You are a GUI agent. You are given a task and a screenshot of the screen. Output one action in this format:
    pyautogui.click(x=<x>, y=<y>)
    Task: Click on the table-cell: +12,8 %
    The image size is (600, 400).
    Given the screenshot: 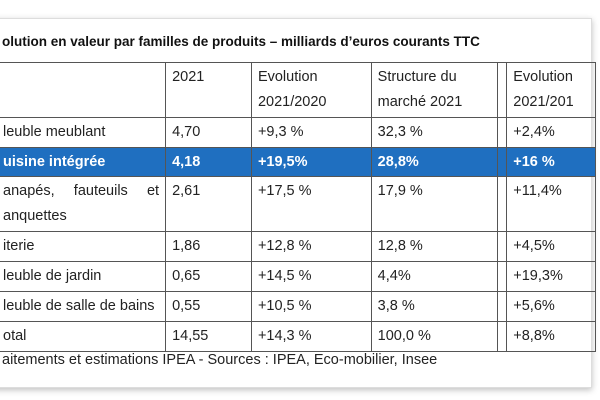 What is the action you would take?
    pyautogui.click(x=311, y=246)
    